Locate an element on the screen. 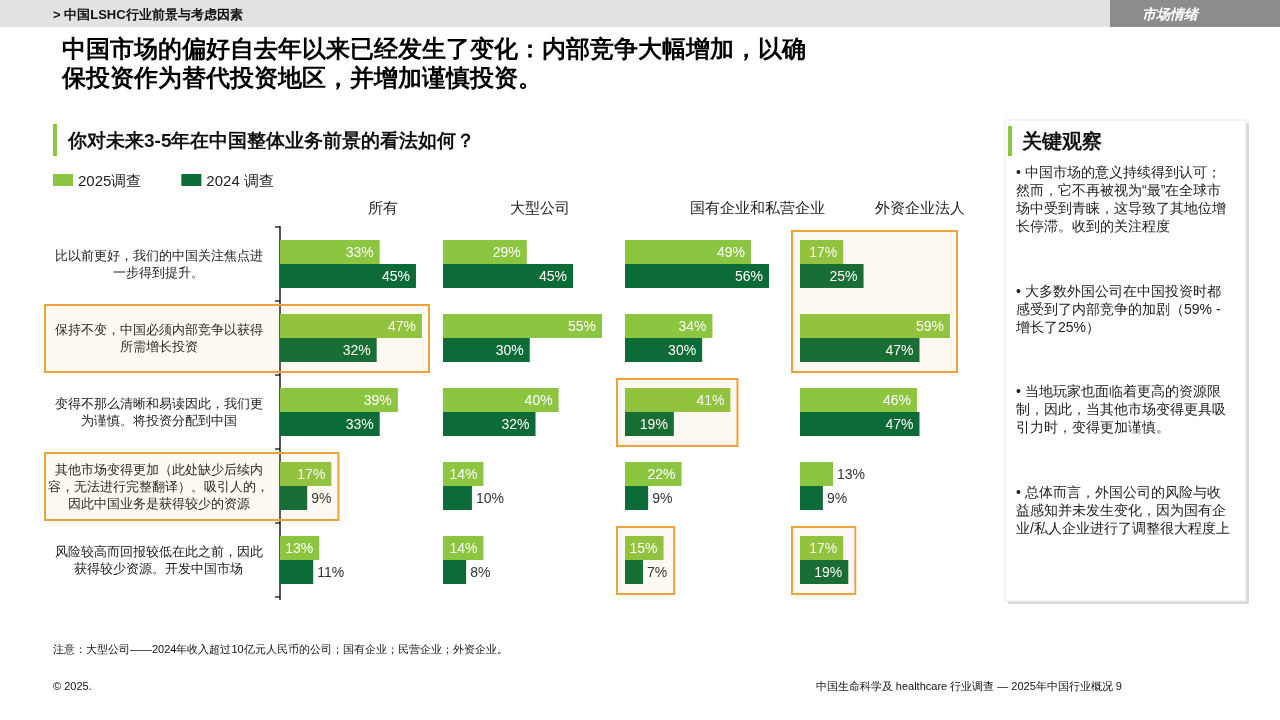 The width and height of the screenshot is (1280, 720). data-label: 7% is located at coordinates (657, 572).